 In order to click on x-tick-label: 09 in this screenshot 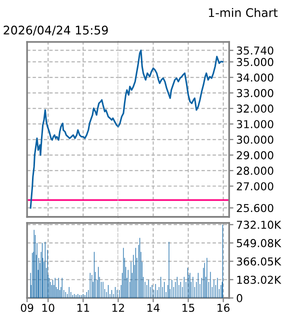, I will do `click(27, 308)`.